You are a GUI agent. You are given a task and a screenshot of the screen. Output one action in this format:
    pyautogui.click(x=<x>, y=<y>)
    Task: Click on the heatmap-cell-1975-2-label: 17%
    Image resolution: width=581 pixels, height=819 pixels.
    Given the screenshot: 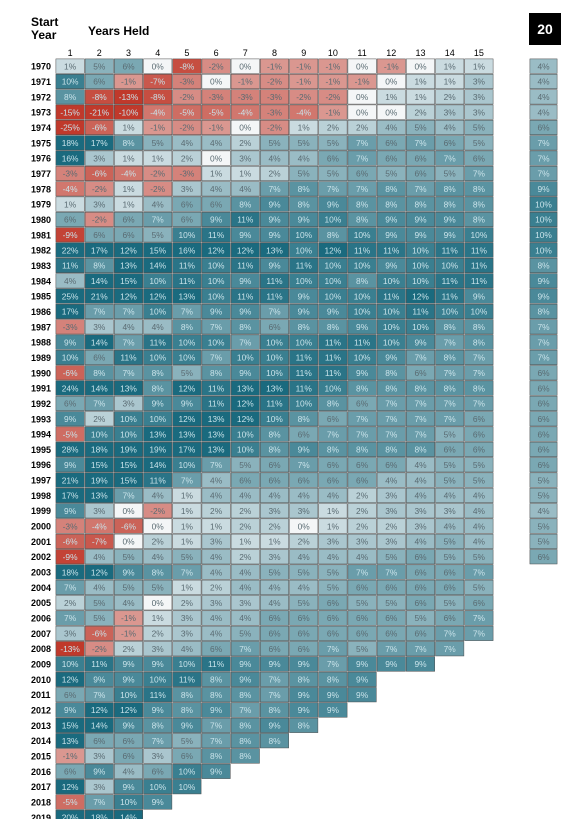 What is the action you would take?
    pyautogui.click(x=99, y=143)
    